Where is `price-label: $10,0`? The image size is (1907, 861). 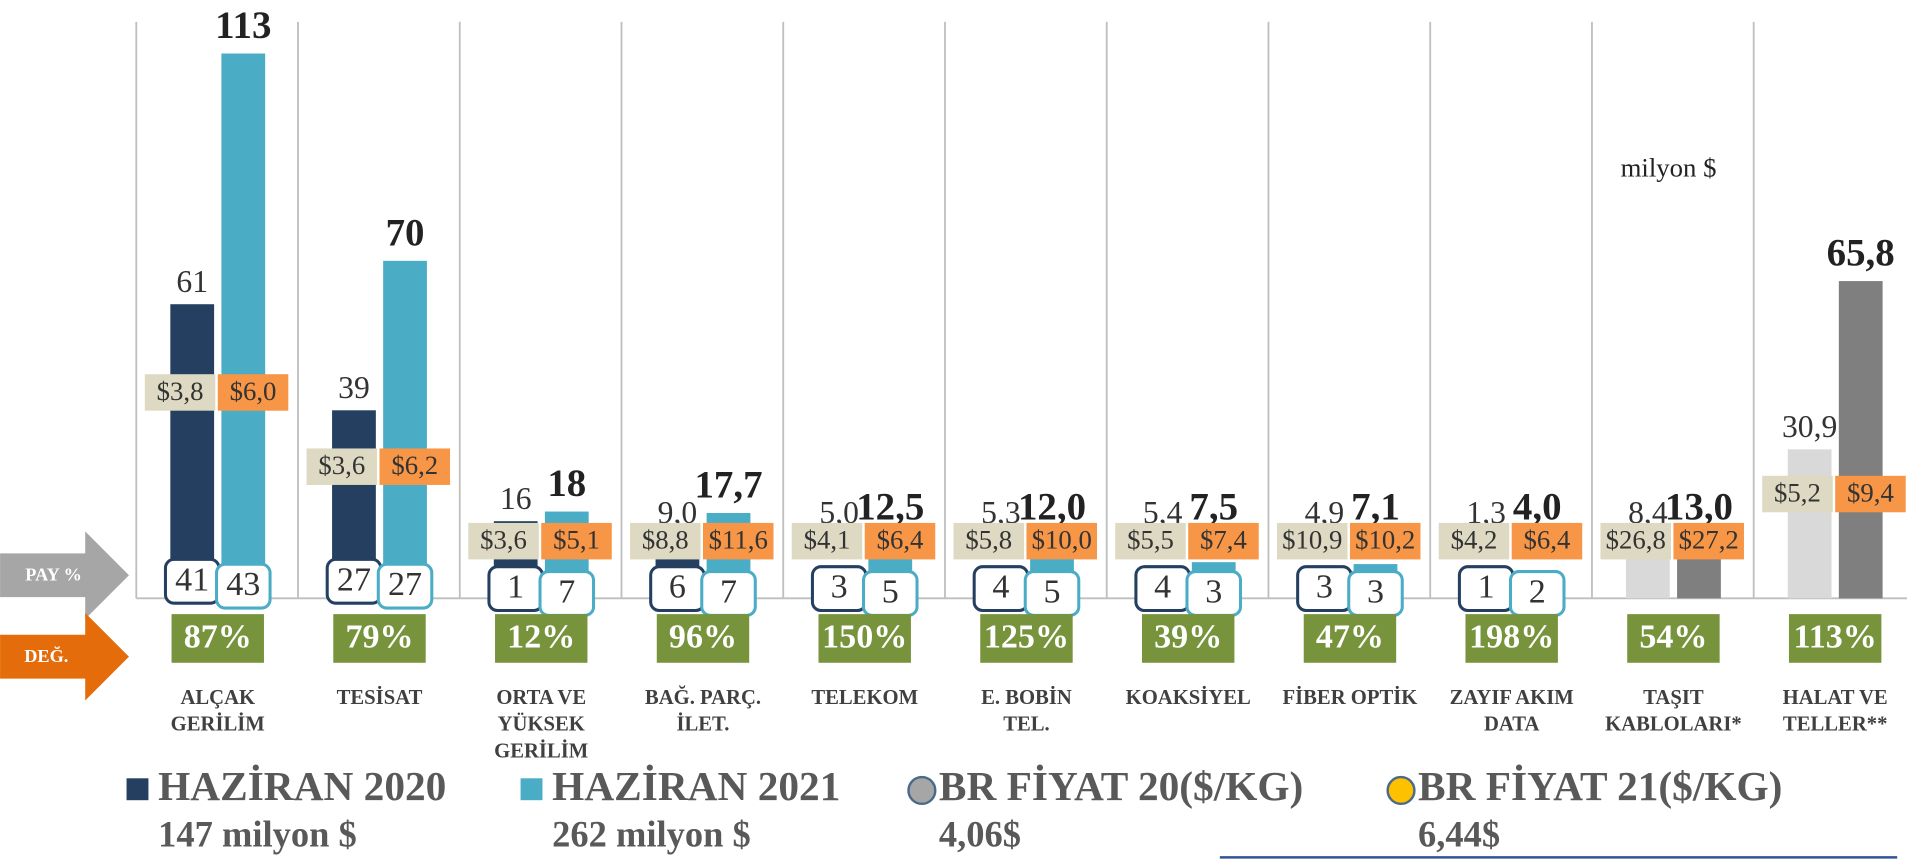
price-label: $10,0 is located at coordinates (1062, 540).